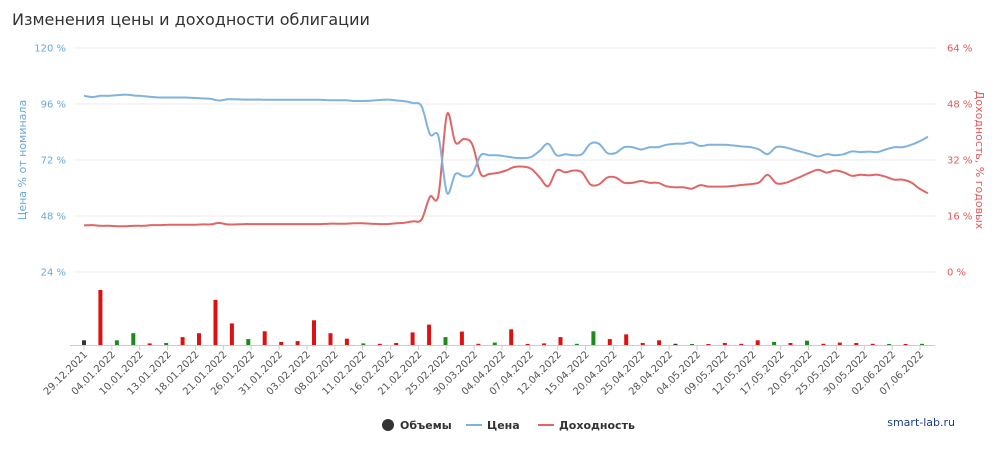 This screenshot has height=452, width=999. What do you see at coordinates (959, 217) in the screenshot?
I see `right-tick-label: 16 %` at bounding box center [959, 217].